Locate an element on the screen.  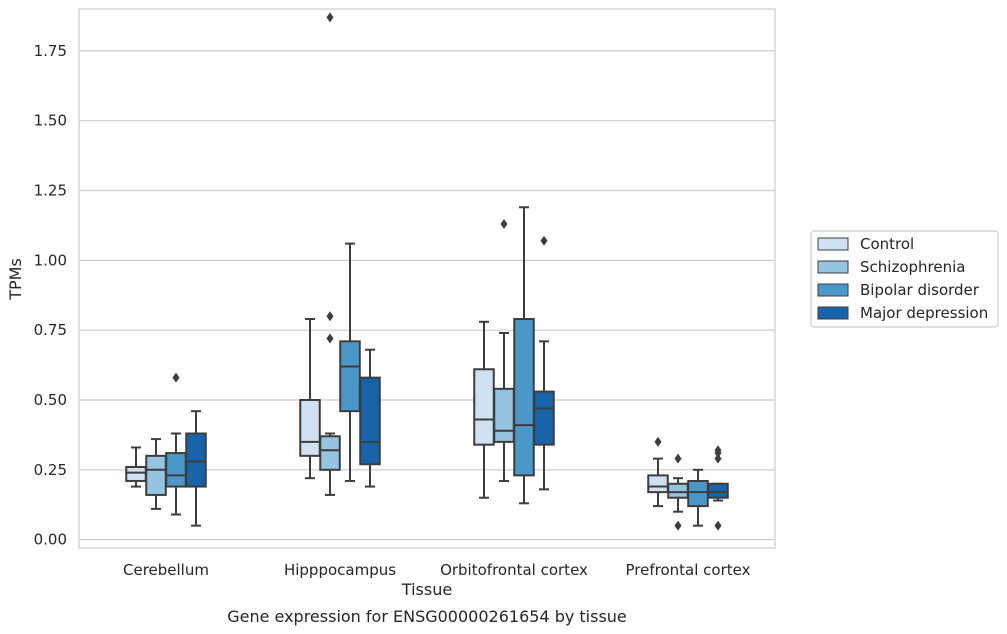
y-tick-label-0.75: 0.75 is located at coordinates (50, 330).